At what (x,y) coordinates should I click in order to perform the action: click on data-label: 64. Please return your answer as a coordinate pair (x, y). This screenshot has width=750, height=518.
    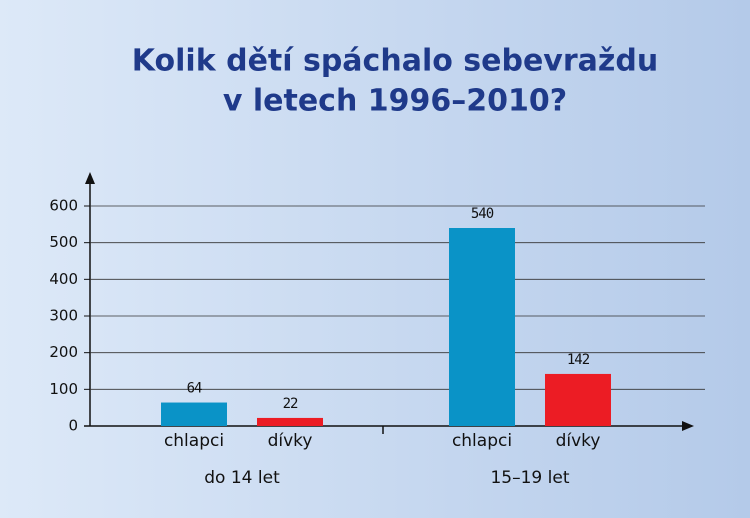
    Looking at the image, I should click on (194, 389).